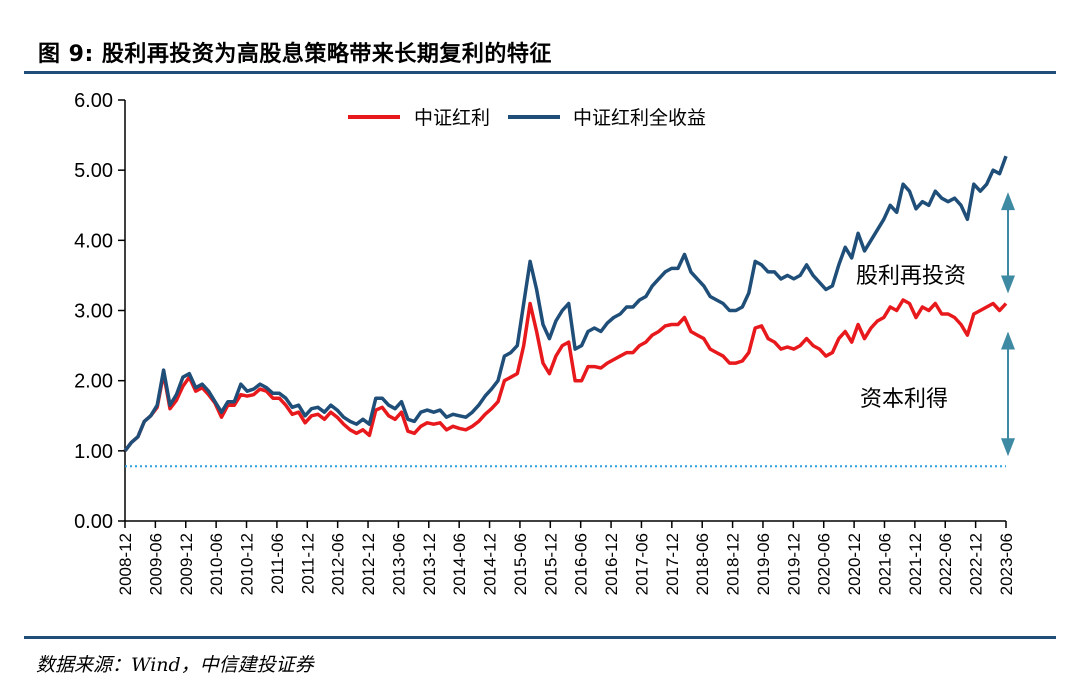 Image resolution: width=1080 pixels, height=690 pixels. I want to click on y-tick-label: 3.00, so click(93, 312).